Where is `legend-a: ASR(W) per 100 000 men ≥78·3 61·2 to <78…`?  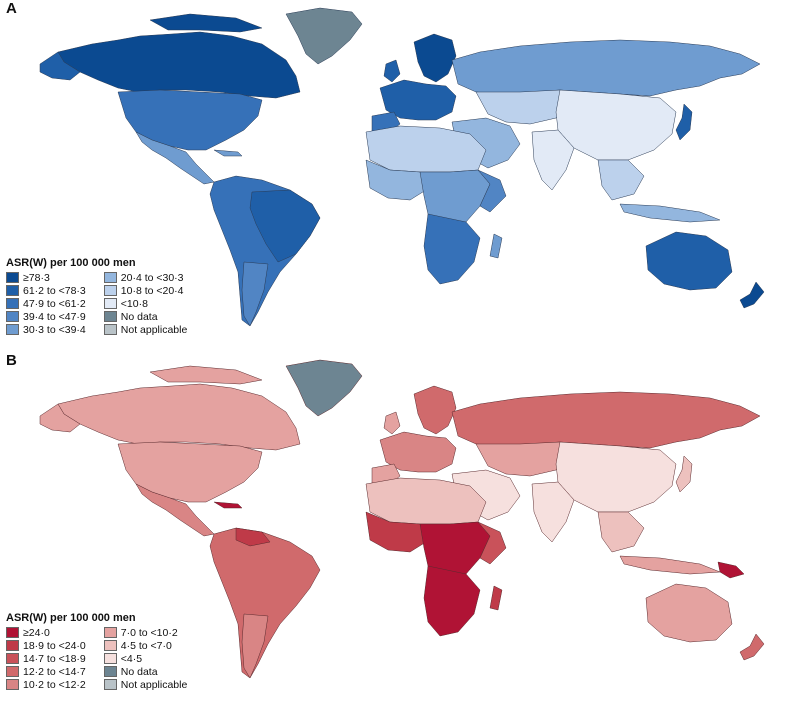 legend-a: ASR(W) per 100 000 men ≥78·3 61·2 to <78… is located at coordinates (97, 296).